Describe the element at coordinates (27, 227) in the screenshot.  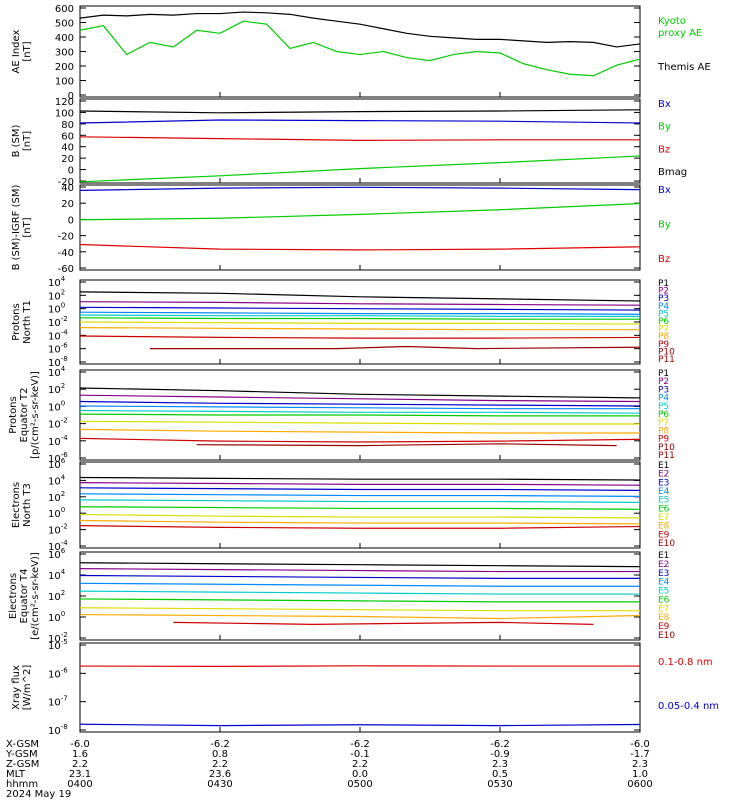
I see `y-axis-label-bigrf: [nT]` at that location.